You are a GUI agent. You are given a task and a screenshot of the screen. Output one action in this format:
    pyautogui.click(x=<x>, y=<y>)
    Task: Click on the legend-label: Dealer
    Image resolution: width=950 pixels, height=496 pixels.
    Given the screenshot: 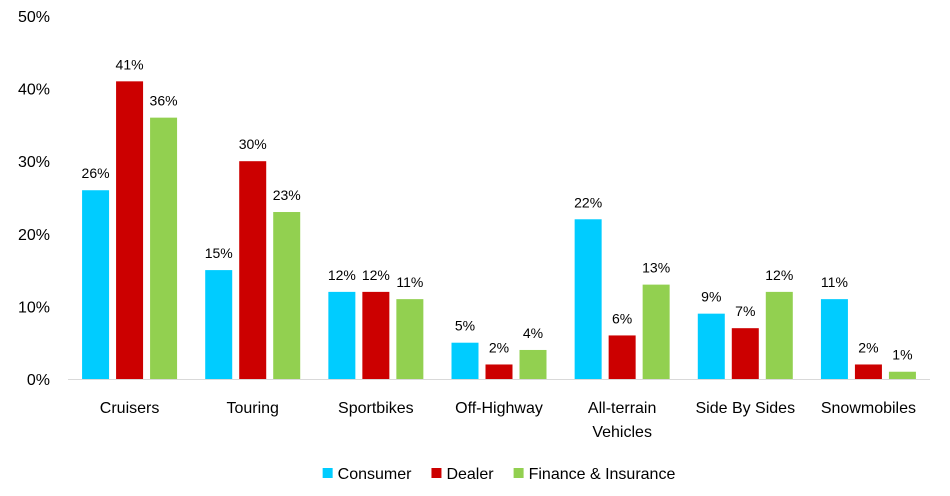 What is the action you would take?
    pyautogui.click(x=470, y=474)
    